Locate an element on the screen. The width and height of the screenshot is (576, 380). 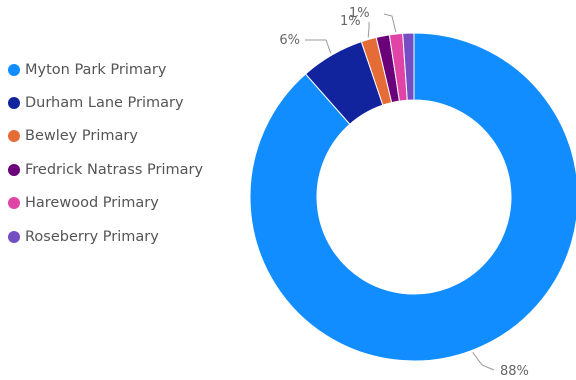
legend-item: Roseberry Primary is located at coordinates (105, 236).